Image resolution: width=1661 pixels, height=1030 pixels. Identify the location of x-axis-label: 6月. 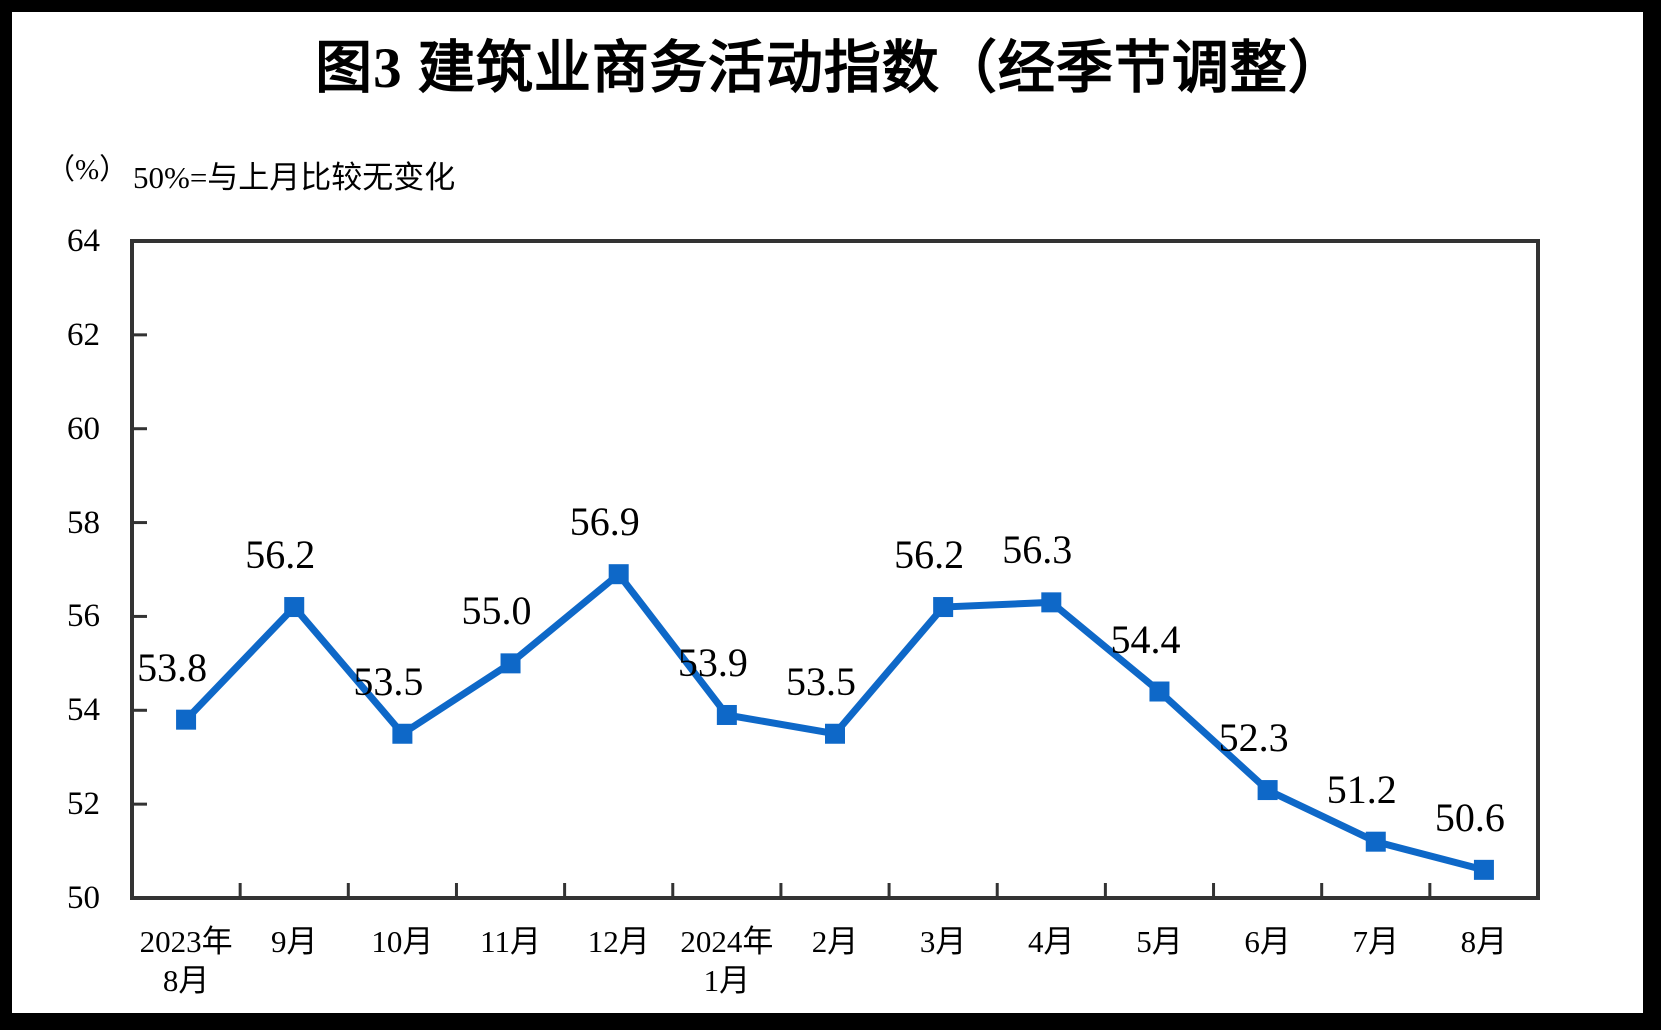
(1267, 941).